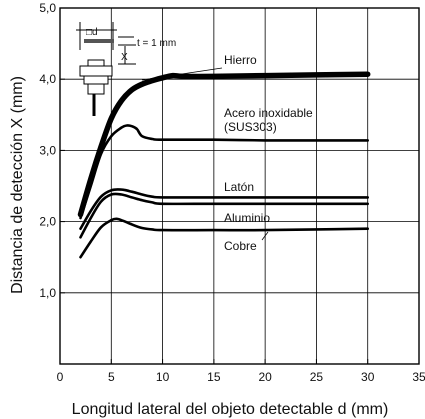 The height and width of the screenshot is (419, 425). What do you see at coordinates (96, 63) in the screenshot?
I see `sensor-head` at bounding box center [96, 63].